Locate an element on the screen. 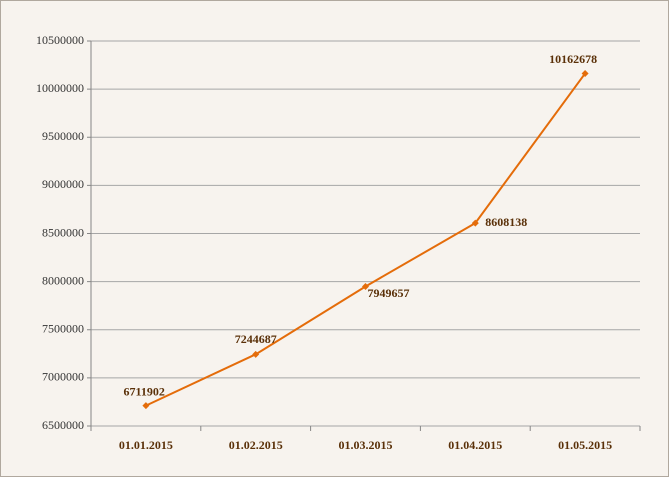 This screenshot has width=669, height=477. x-tick-label: 01.02.2015 is located at coordinates (256, 445).